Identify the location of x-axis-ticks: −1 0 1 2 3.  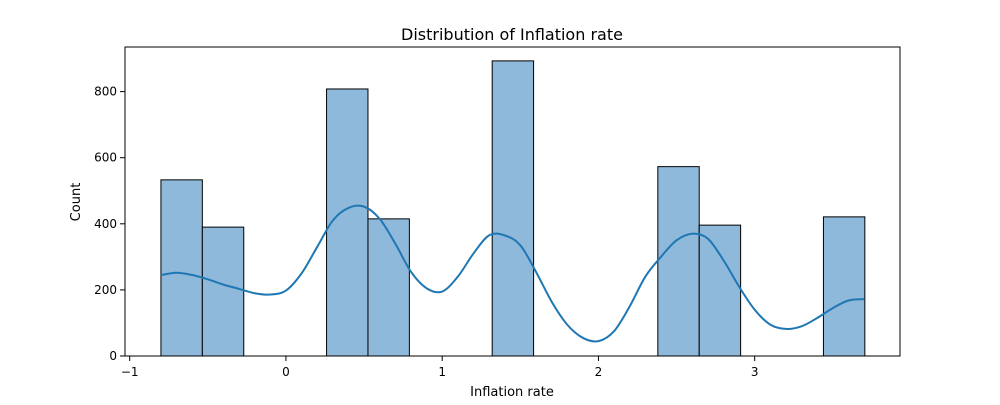
(440, 367).